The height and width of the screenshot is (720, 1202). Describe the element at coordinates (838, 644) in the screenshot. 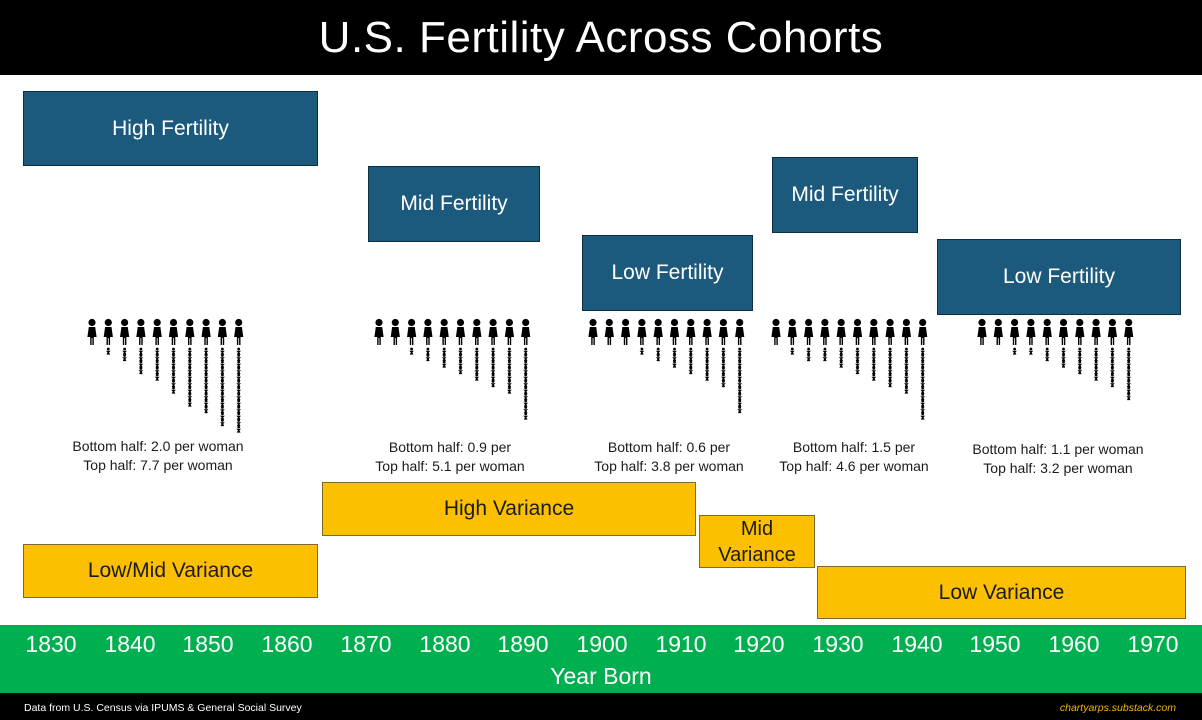

I see `axis-tick: 1930` at that location.